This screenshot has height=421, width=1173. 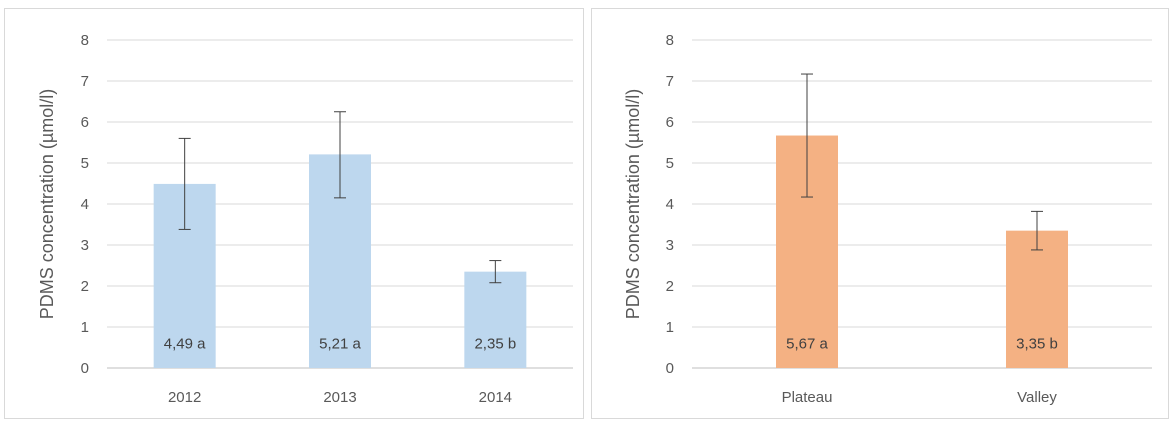 What do you see at coordinates (1037, 343) in the screenshot?
I see `data-label: 3,35 b` at bounding box center [1037, 343].